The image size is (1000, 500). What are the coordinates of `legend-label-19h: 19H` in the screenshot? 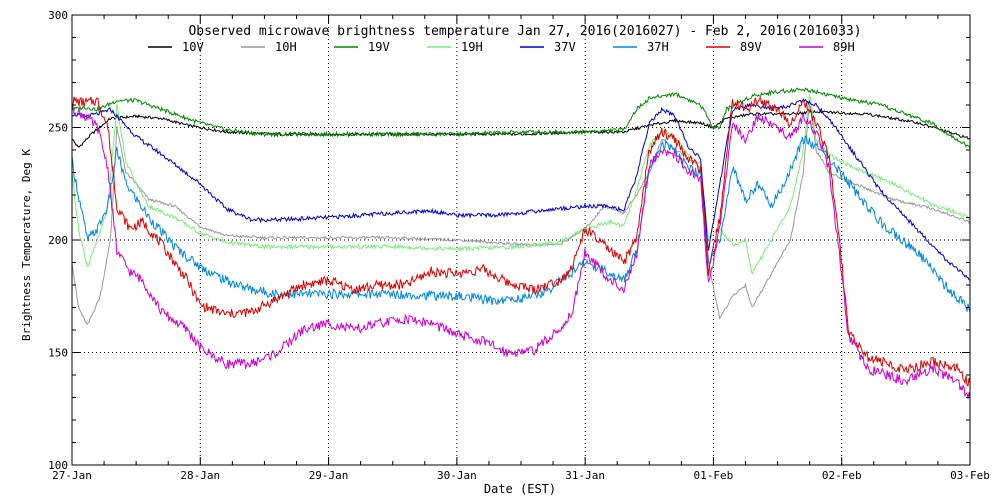 It's located at (472, 47).